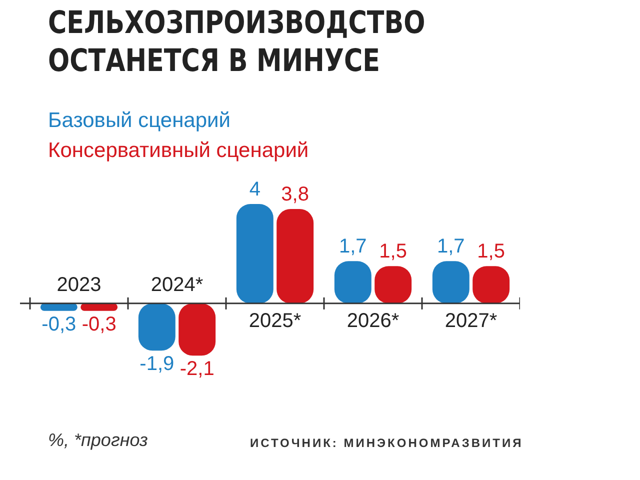 This screenshot has height=480, width=640. Describe the element at coordinates (471, 321) in the screenshot. I see `x-tick-label: 2027*` at that location.